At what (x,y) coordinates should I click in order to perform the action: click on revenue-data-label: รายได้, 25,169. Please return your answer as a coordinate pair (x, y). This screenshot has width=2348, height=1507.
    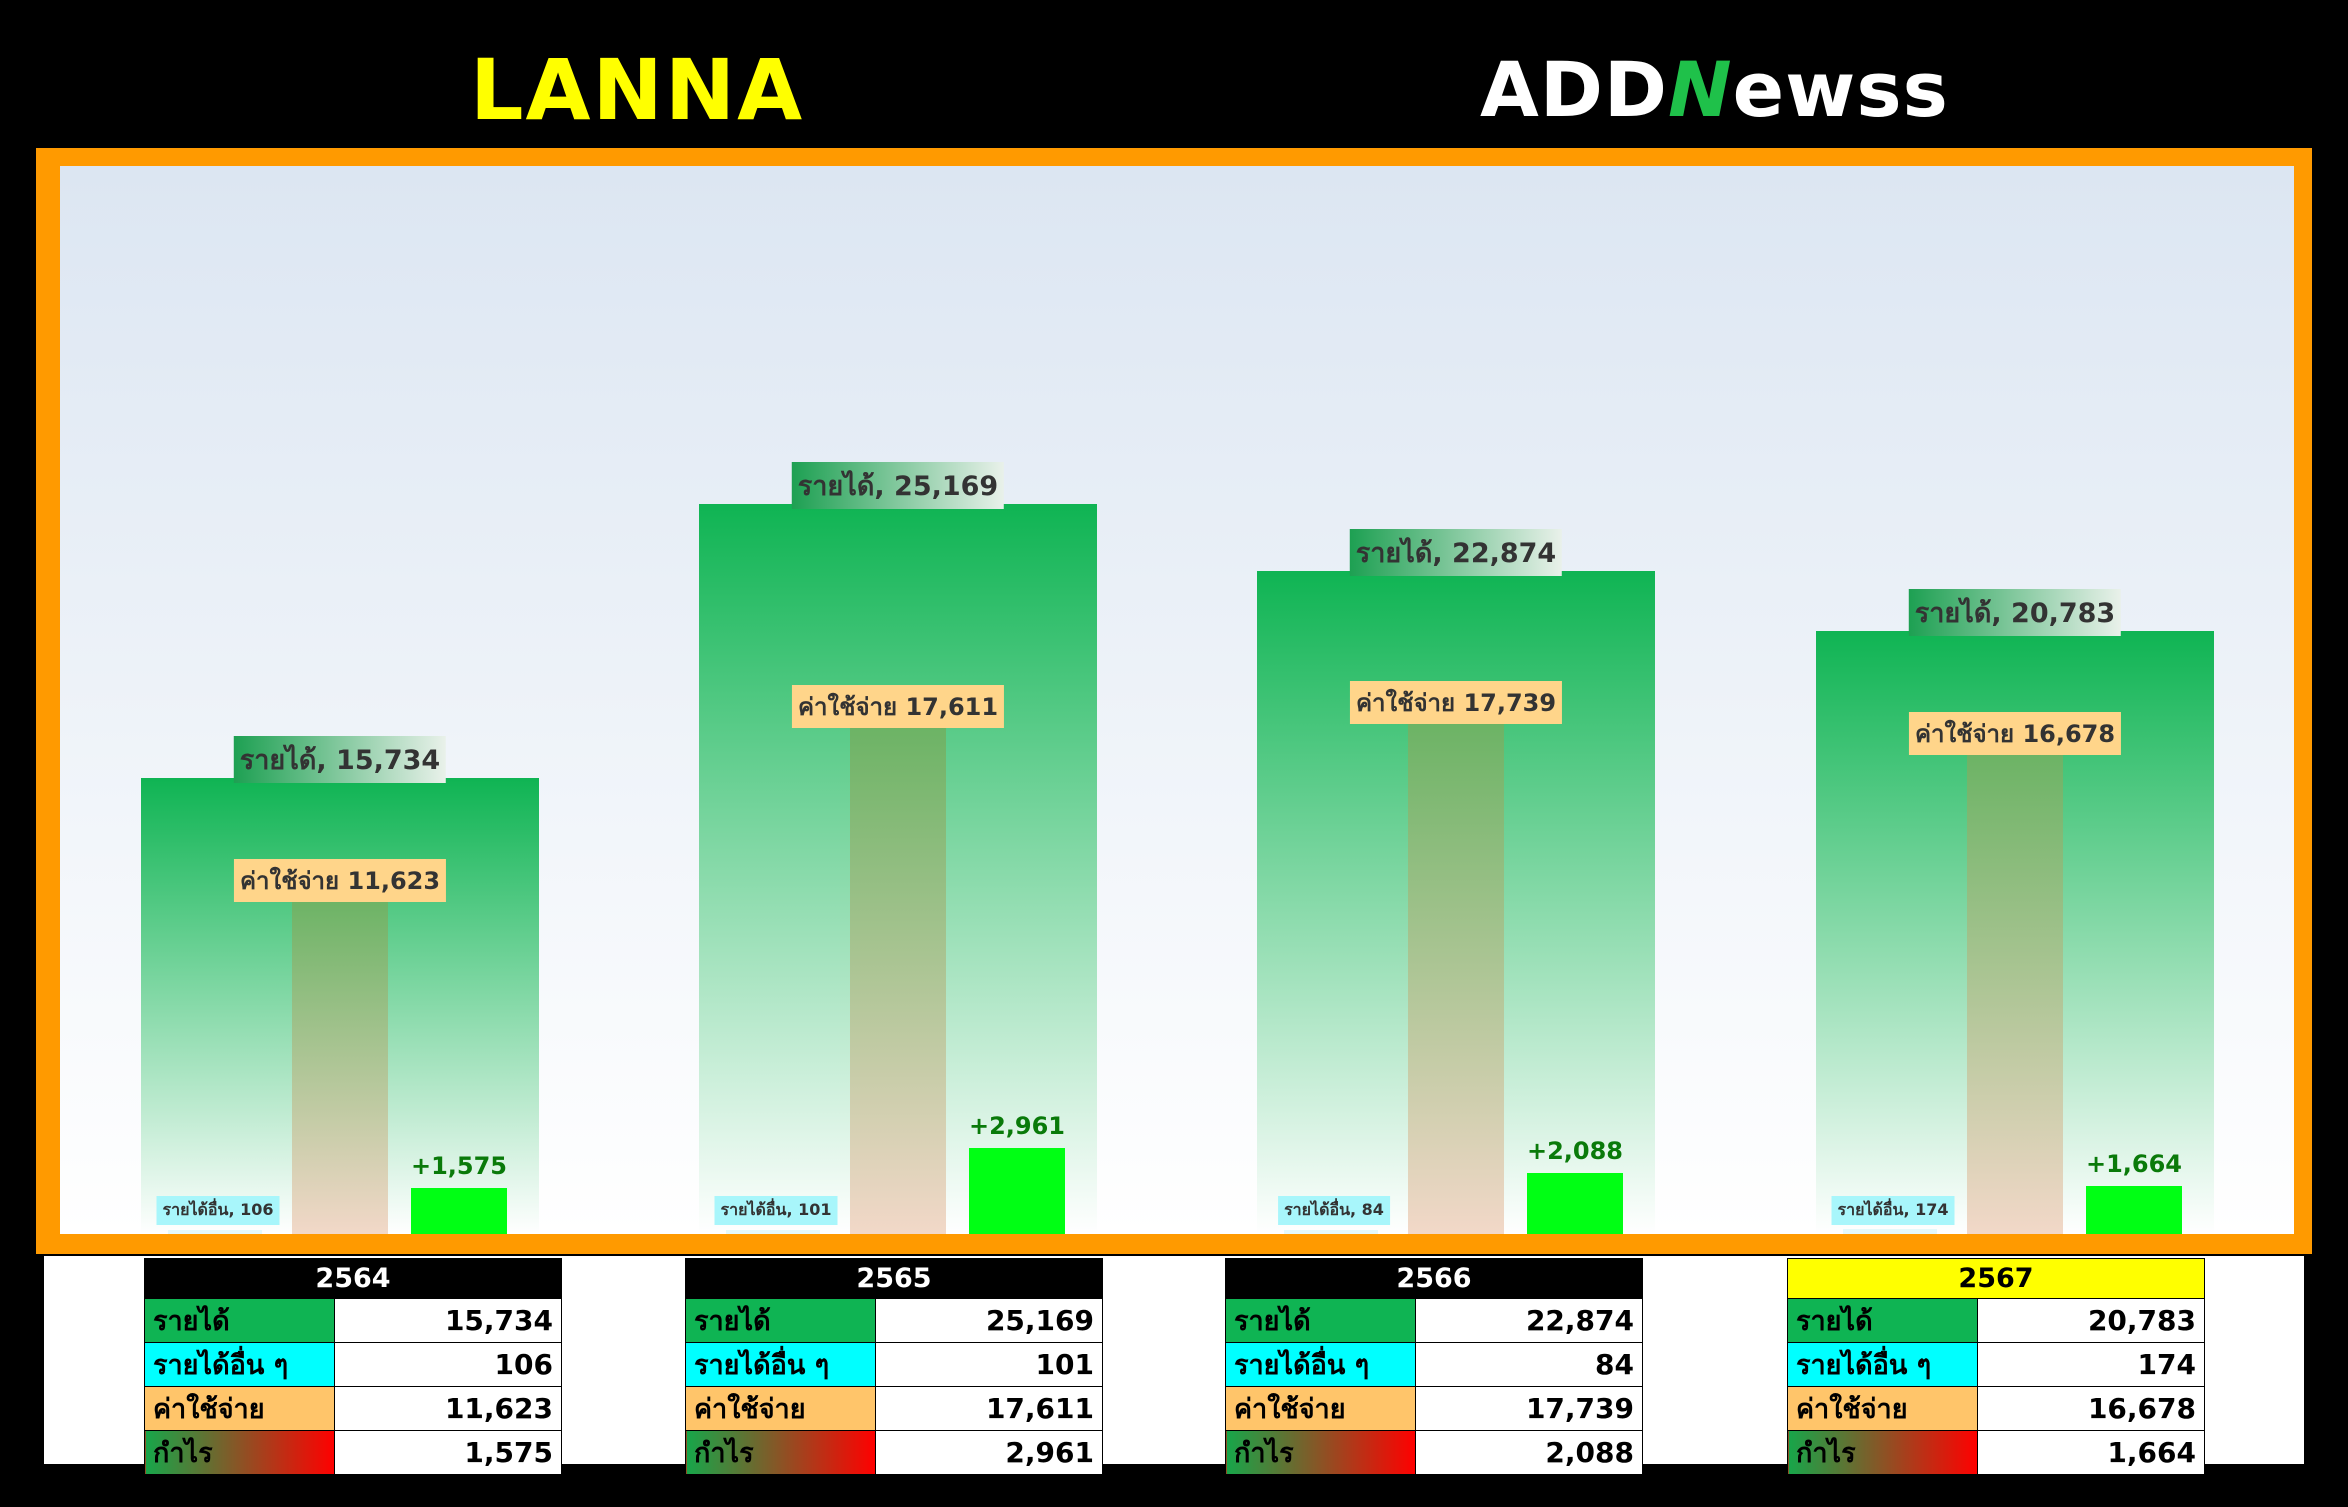
    Looking at the image, I should click on (898, 485).